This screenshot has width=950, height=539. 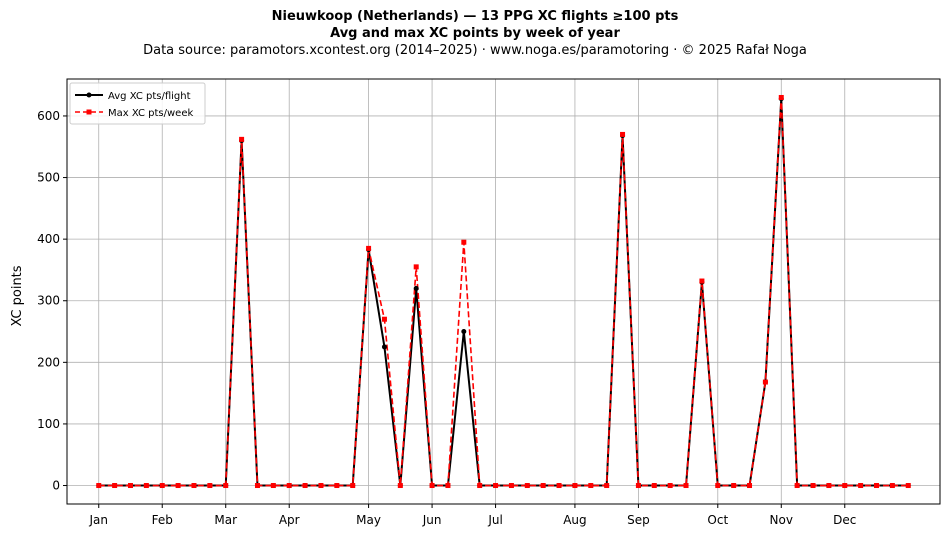 I want to click on legend-avg-marker, so click(x=89, y=95).